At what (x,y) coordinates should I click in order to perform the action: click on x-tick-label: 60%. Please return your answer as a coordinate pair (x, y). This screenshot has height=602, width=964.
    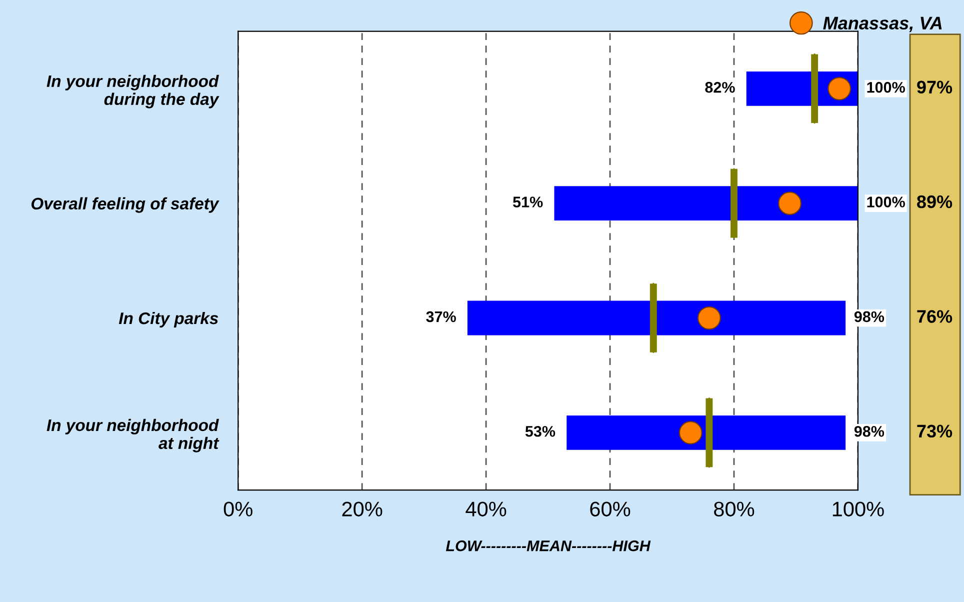
    Looking at the image, I should click on (610, 509).